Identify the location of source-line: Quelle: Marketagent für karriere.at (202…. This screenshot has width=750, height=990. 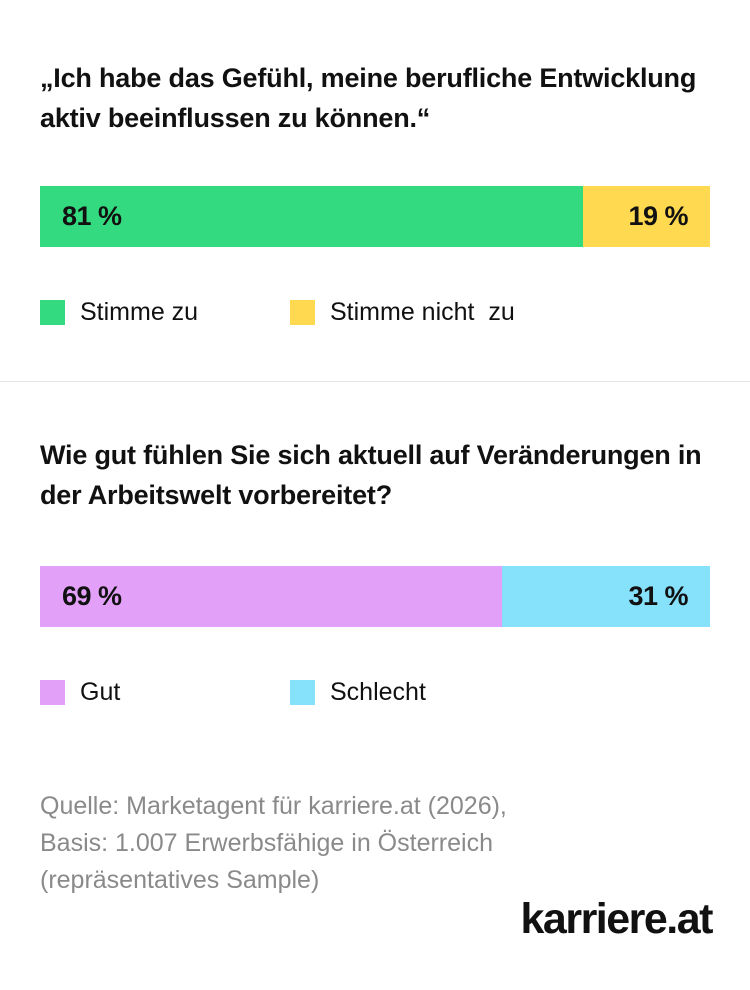
(273, 806).